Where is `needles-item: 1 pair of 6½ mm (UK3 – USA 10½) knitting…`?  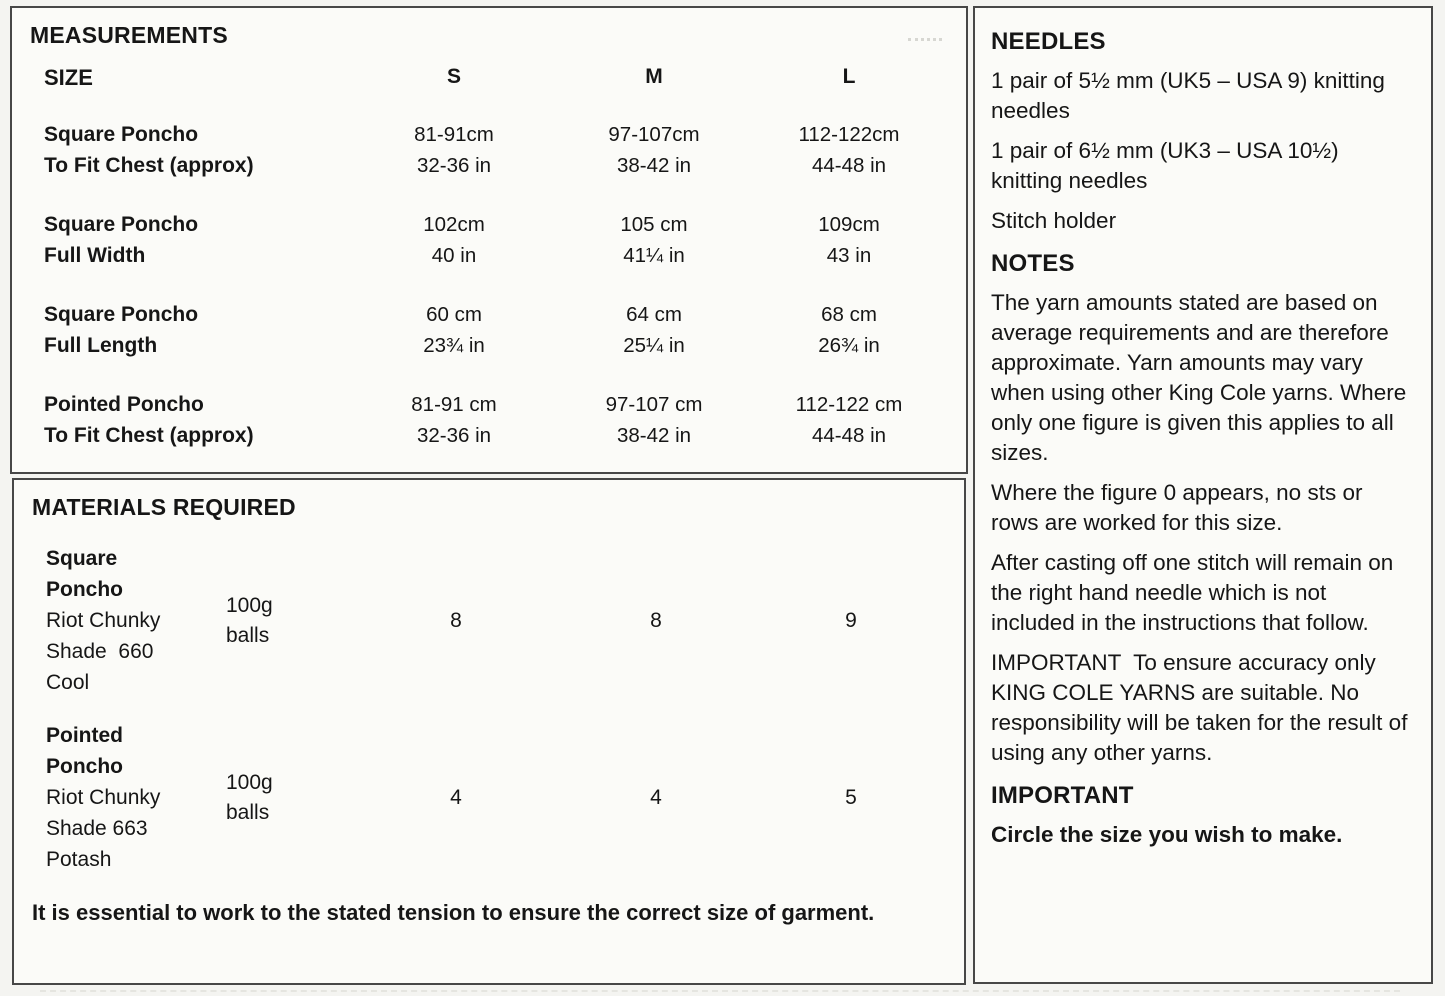 needles-item: 1 pair of 6½ mm (UK3 – USA 10½) knitting… is located at coordinates (1168, 165).